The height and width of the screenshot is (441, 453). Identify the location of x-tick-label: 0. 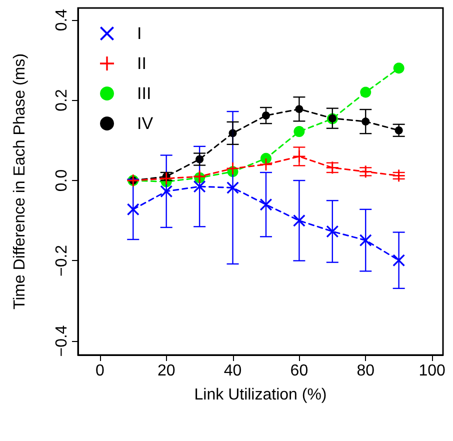
(99, 371).